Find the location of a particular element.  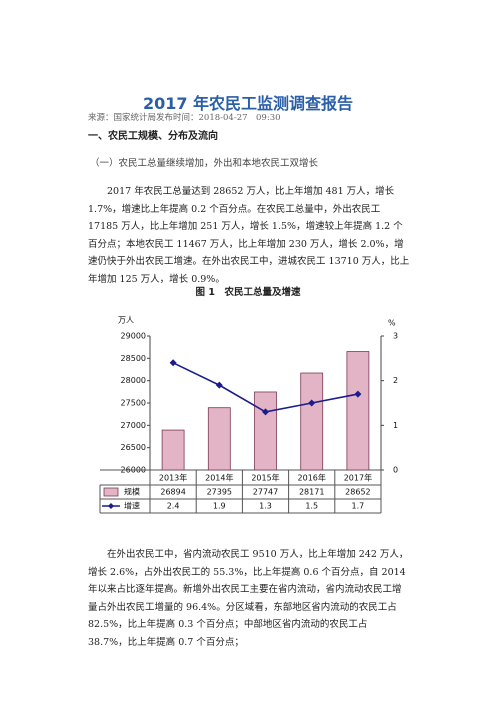

y2-tick-label: 0 is located at coordinates (395, 470).